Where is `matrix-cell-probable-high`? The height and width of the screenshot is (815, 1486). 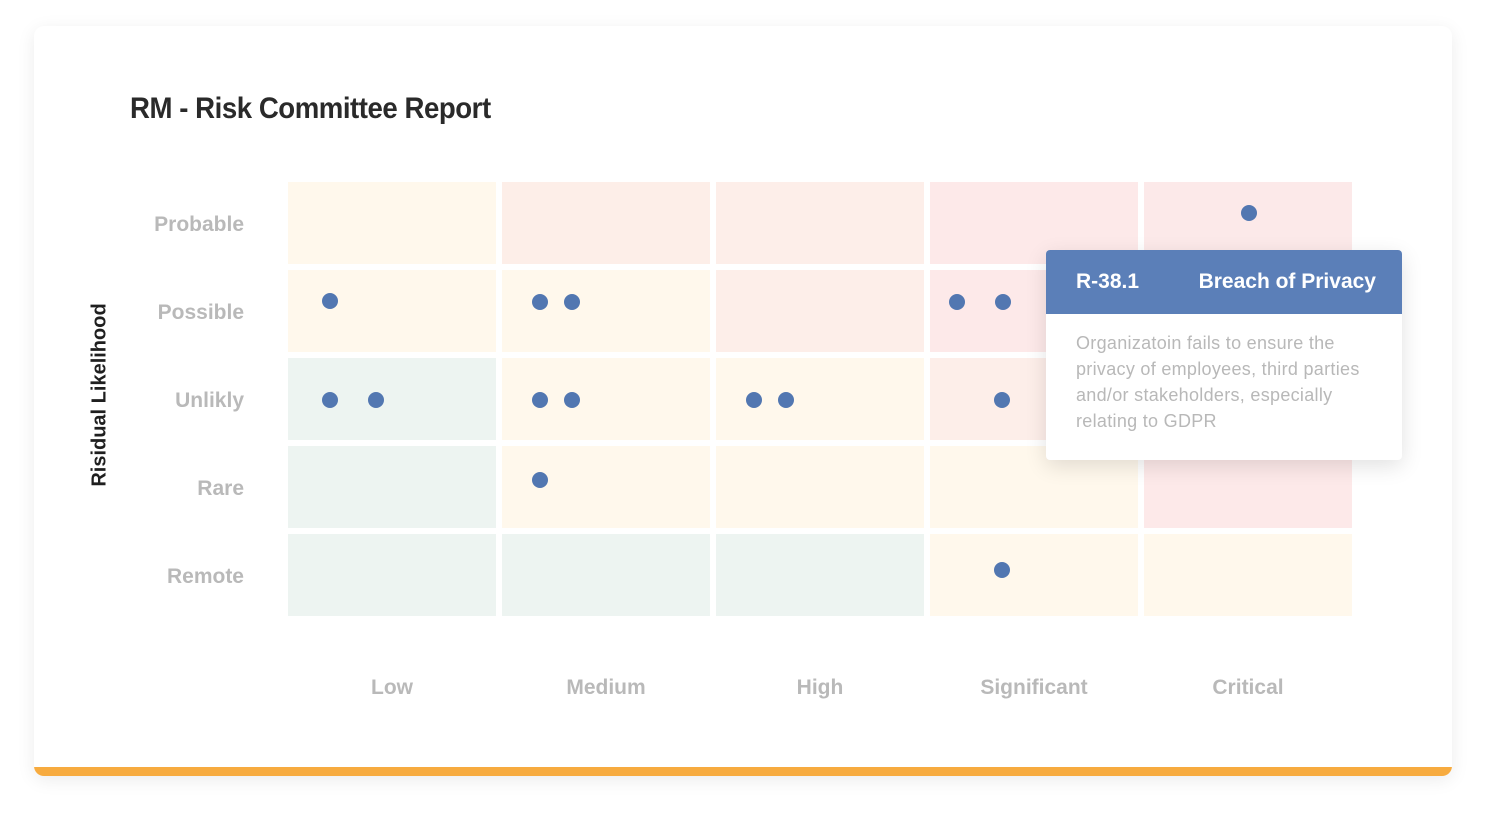
matrix-cell-probable-high is located at coordinates (820, 223).